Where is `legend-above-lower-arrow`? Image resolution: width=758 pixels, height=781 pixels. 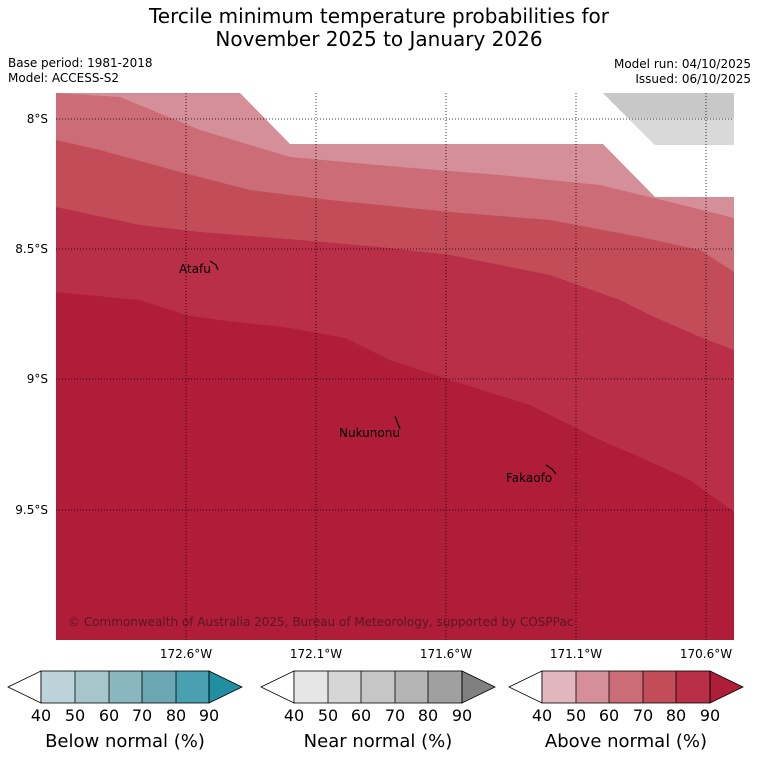 legend-above-lower-arrow is located at coordinates (525, 687).